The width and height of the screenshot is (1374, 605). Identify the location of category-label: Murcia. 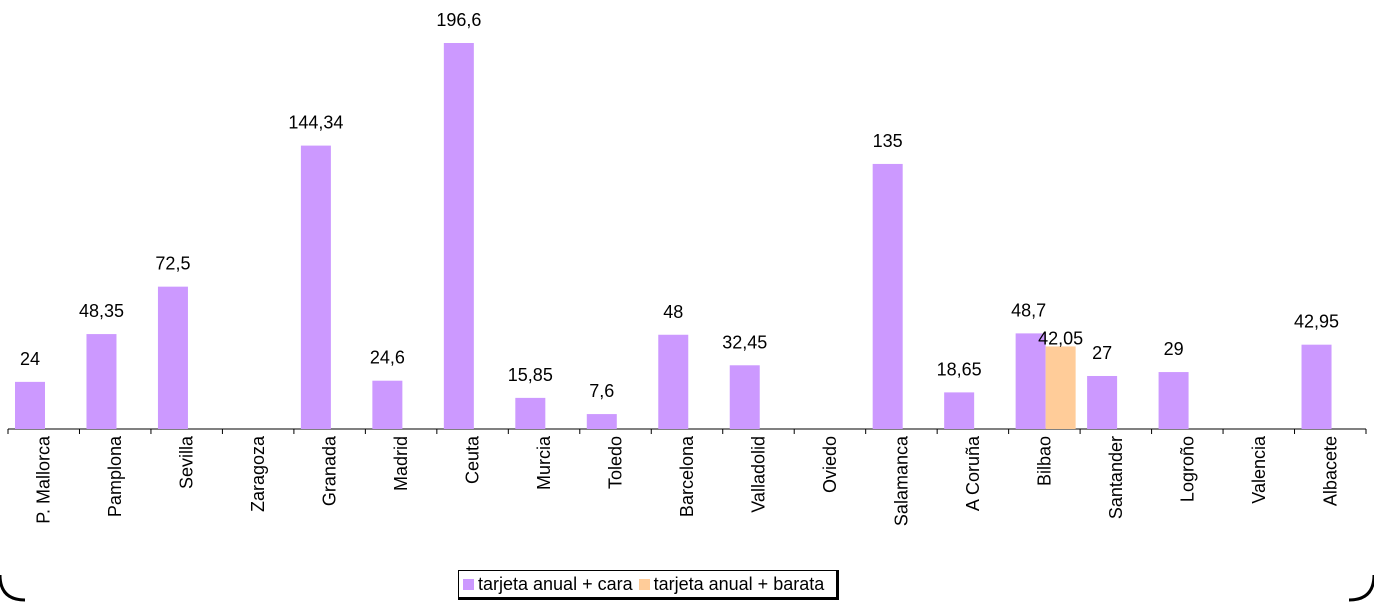
(544, 462).